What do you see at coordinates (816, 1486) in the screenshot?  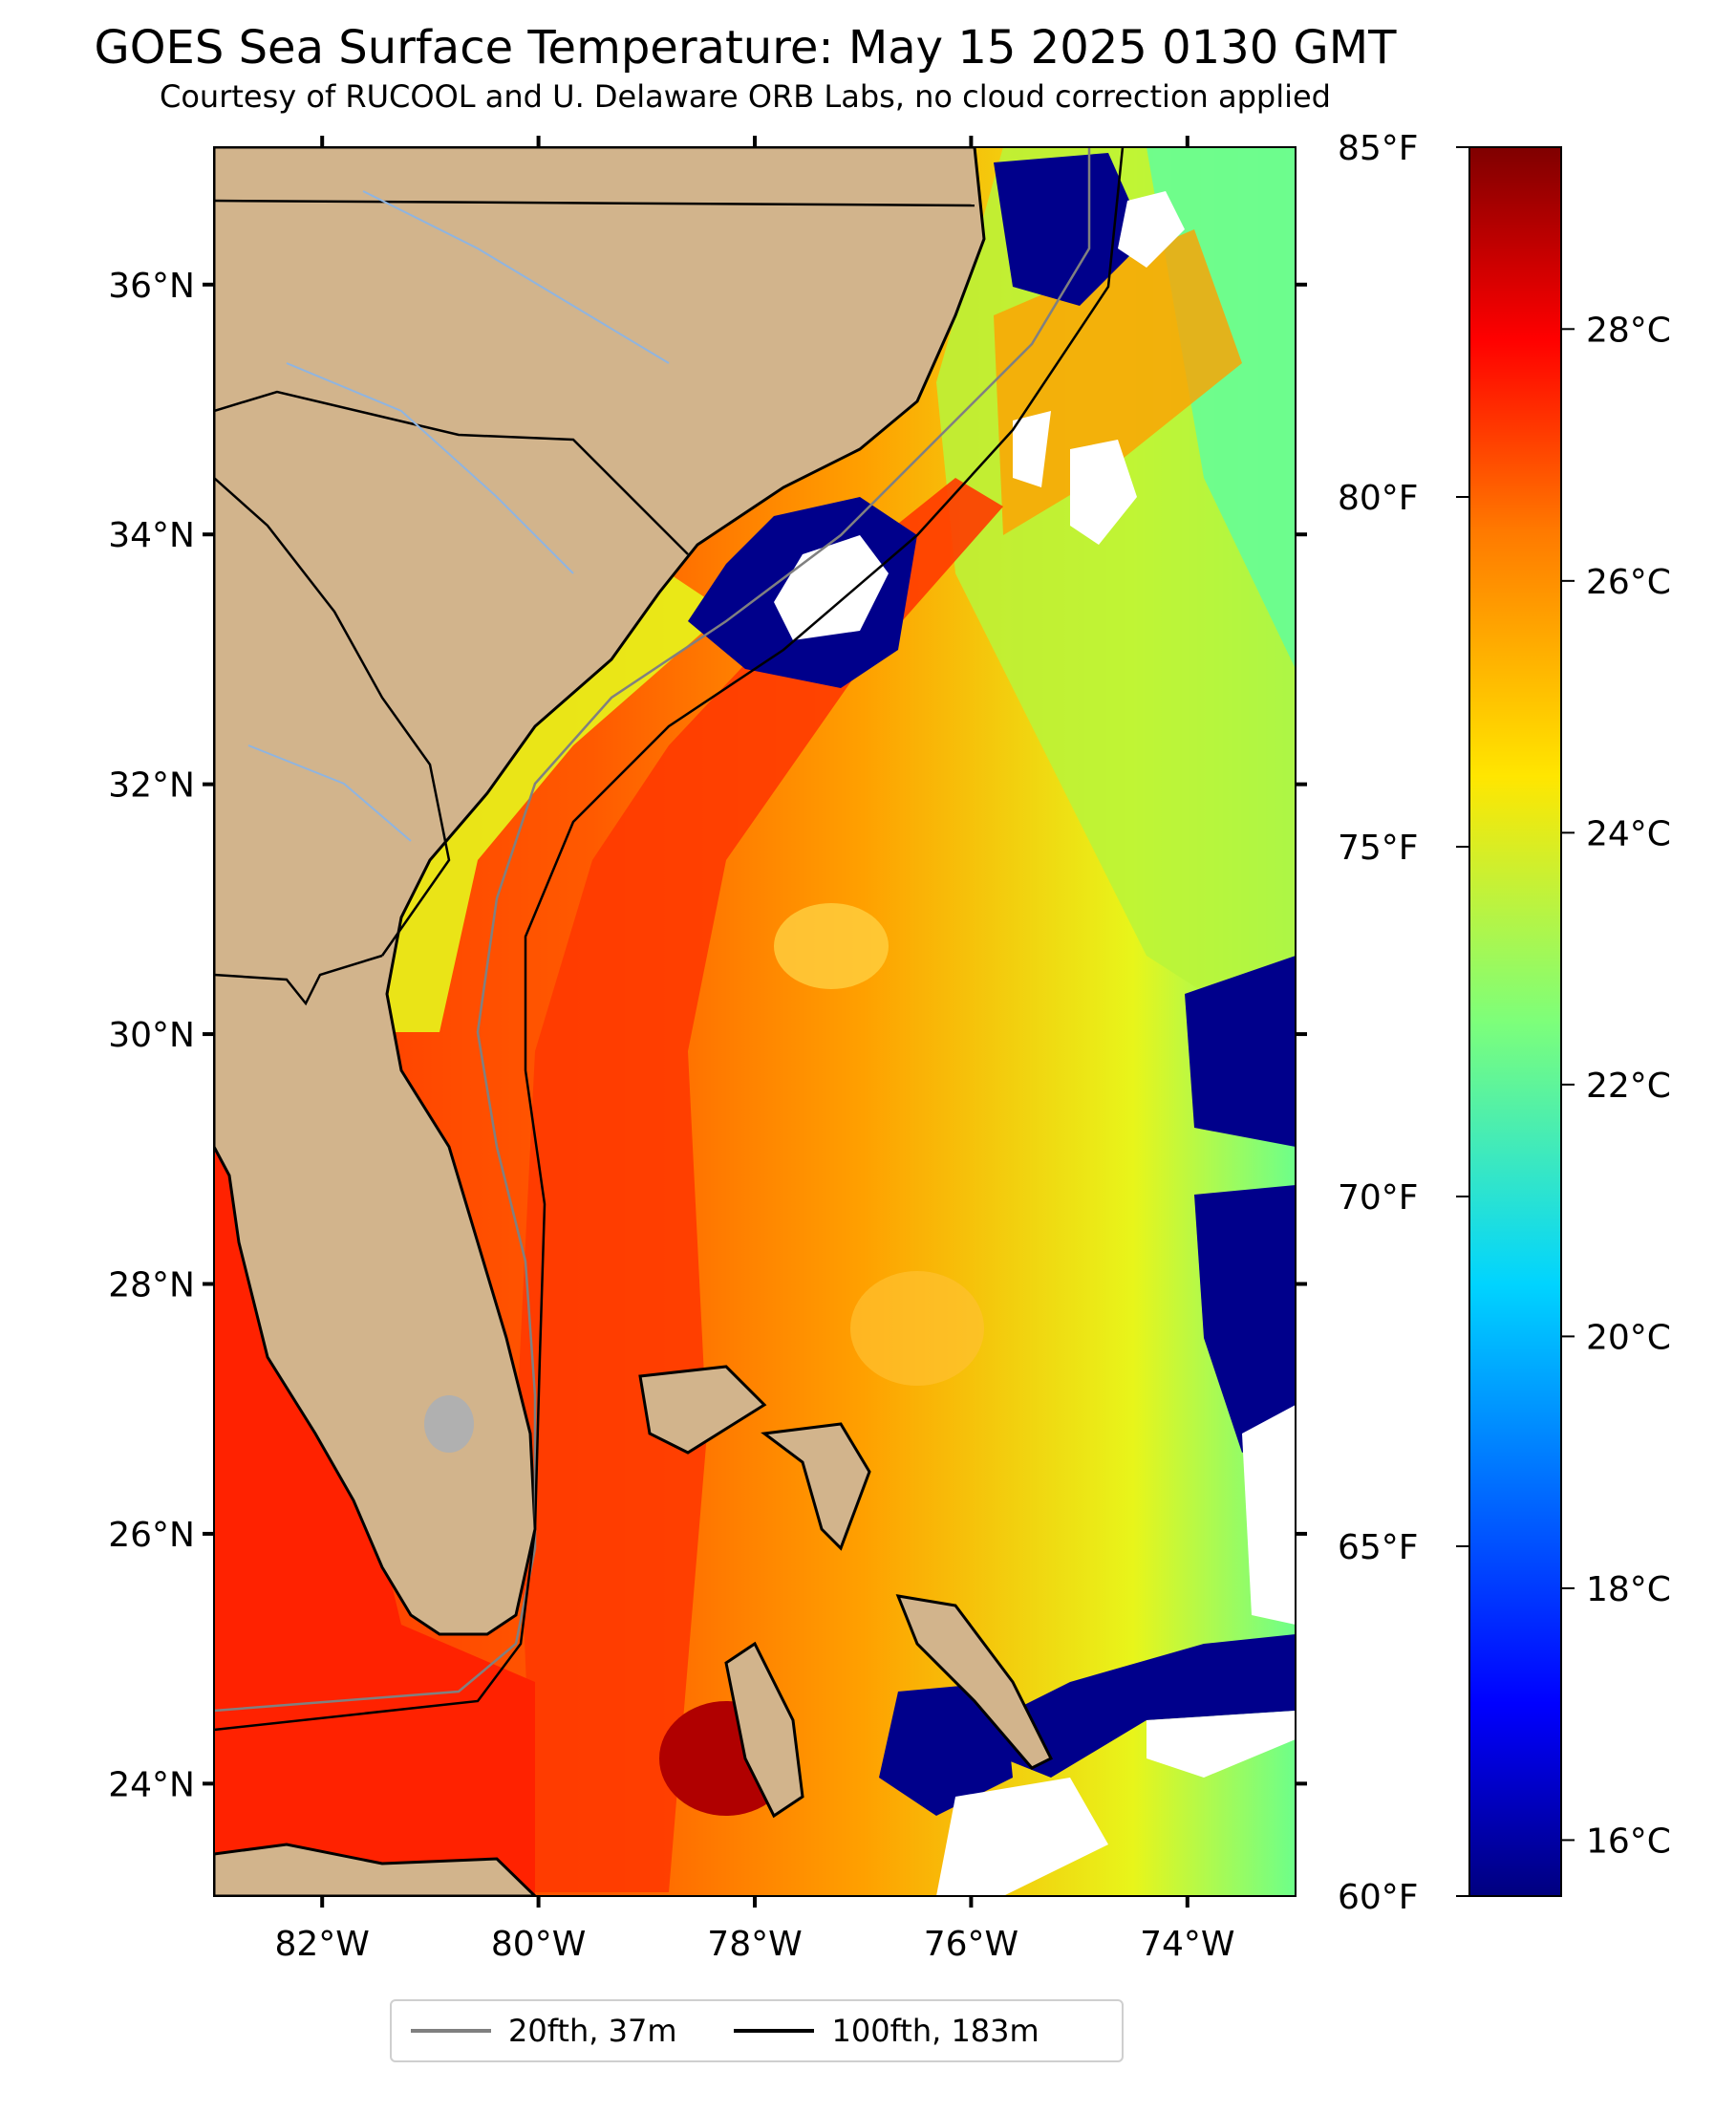 I see `abaco-island` at bounding box center [816, 1486].